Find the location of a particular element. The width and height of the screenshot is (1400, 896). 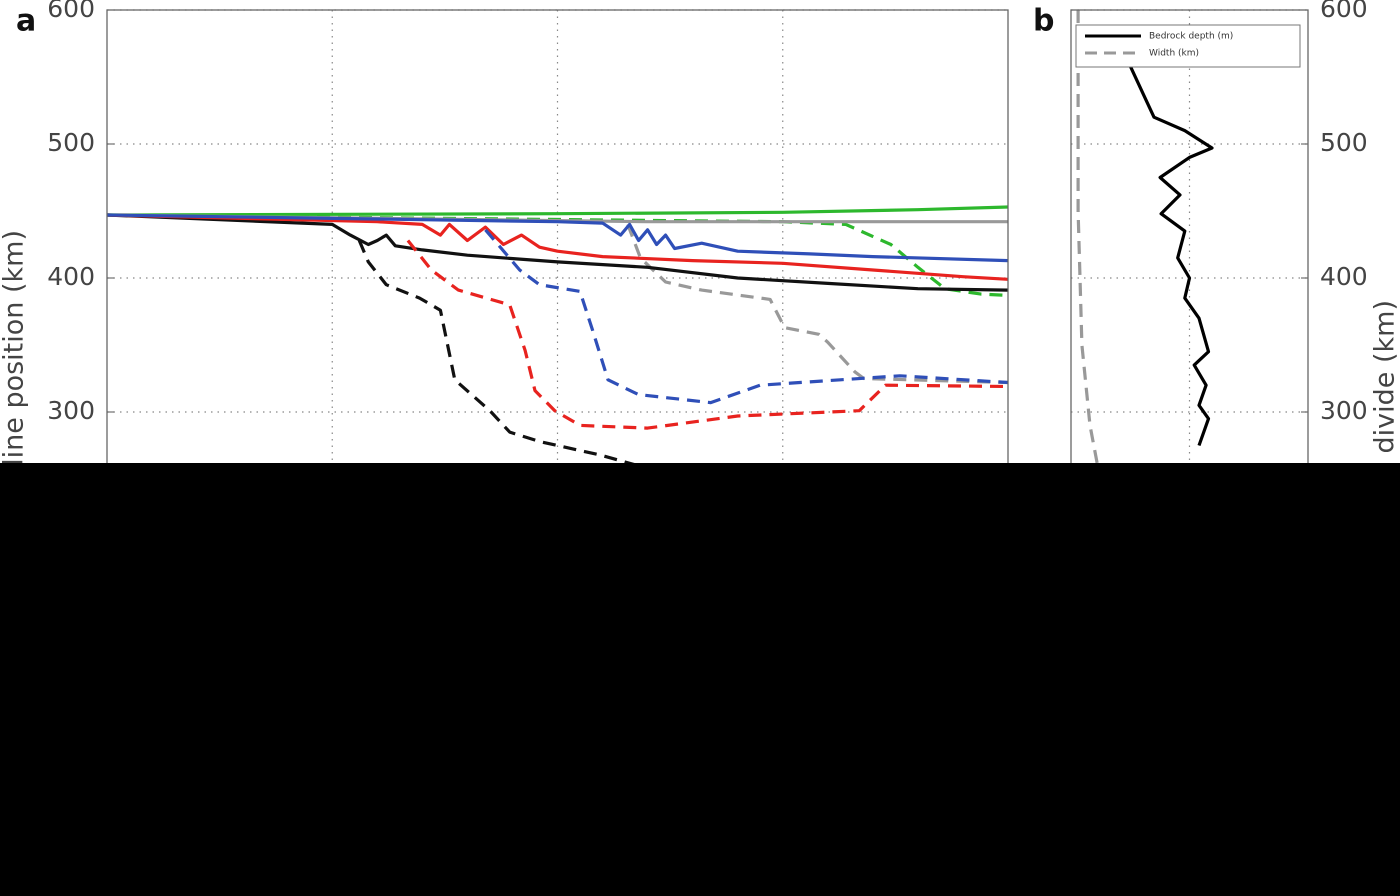

panel-label: b is located at coordinates (1043, 21).